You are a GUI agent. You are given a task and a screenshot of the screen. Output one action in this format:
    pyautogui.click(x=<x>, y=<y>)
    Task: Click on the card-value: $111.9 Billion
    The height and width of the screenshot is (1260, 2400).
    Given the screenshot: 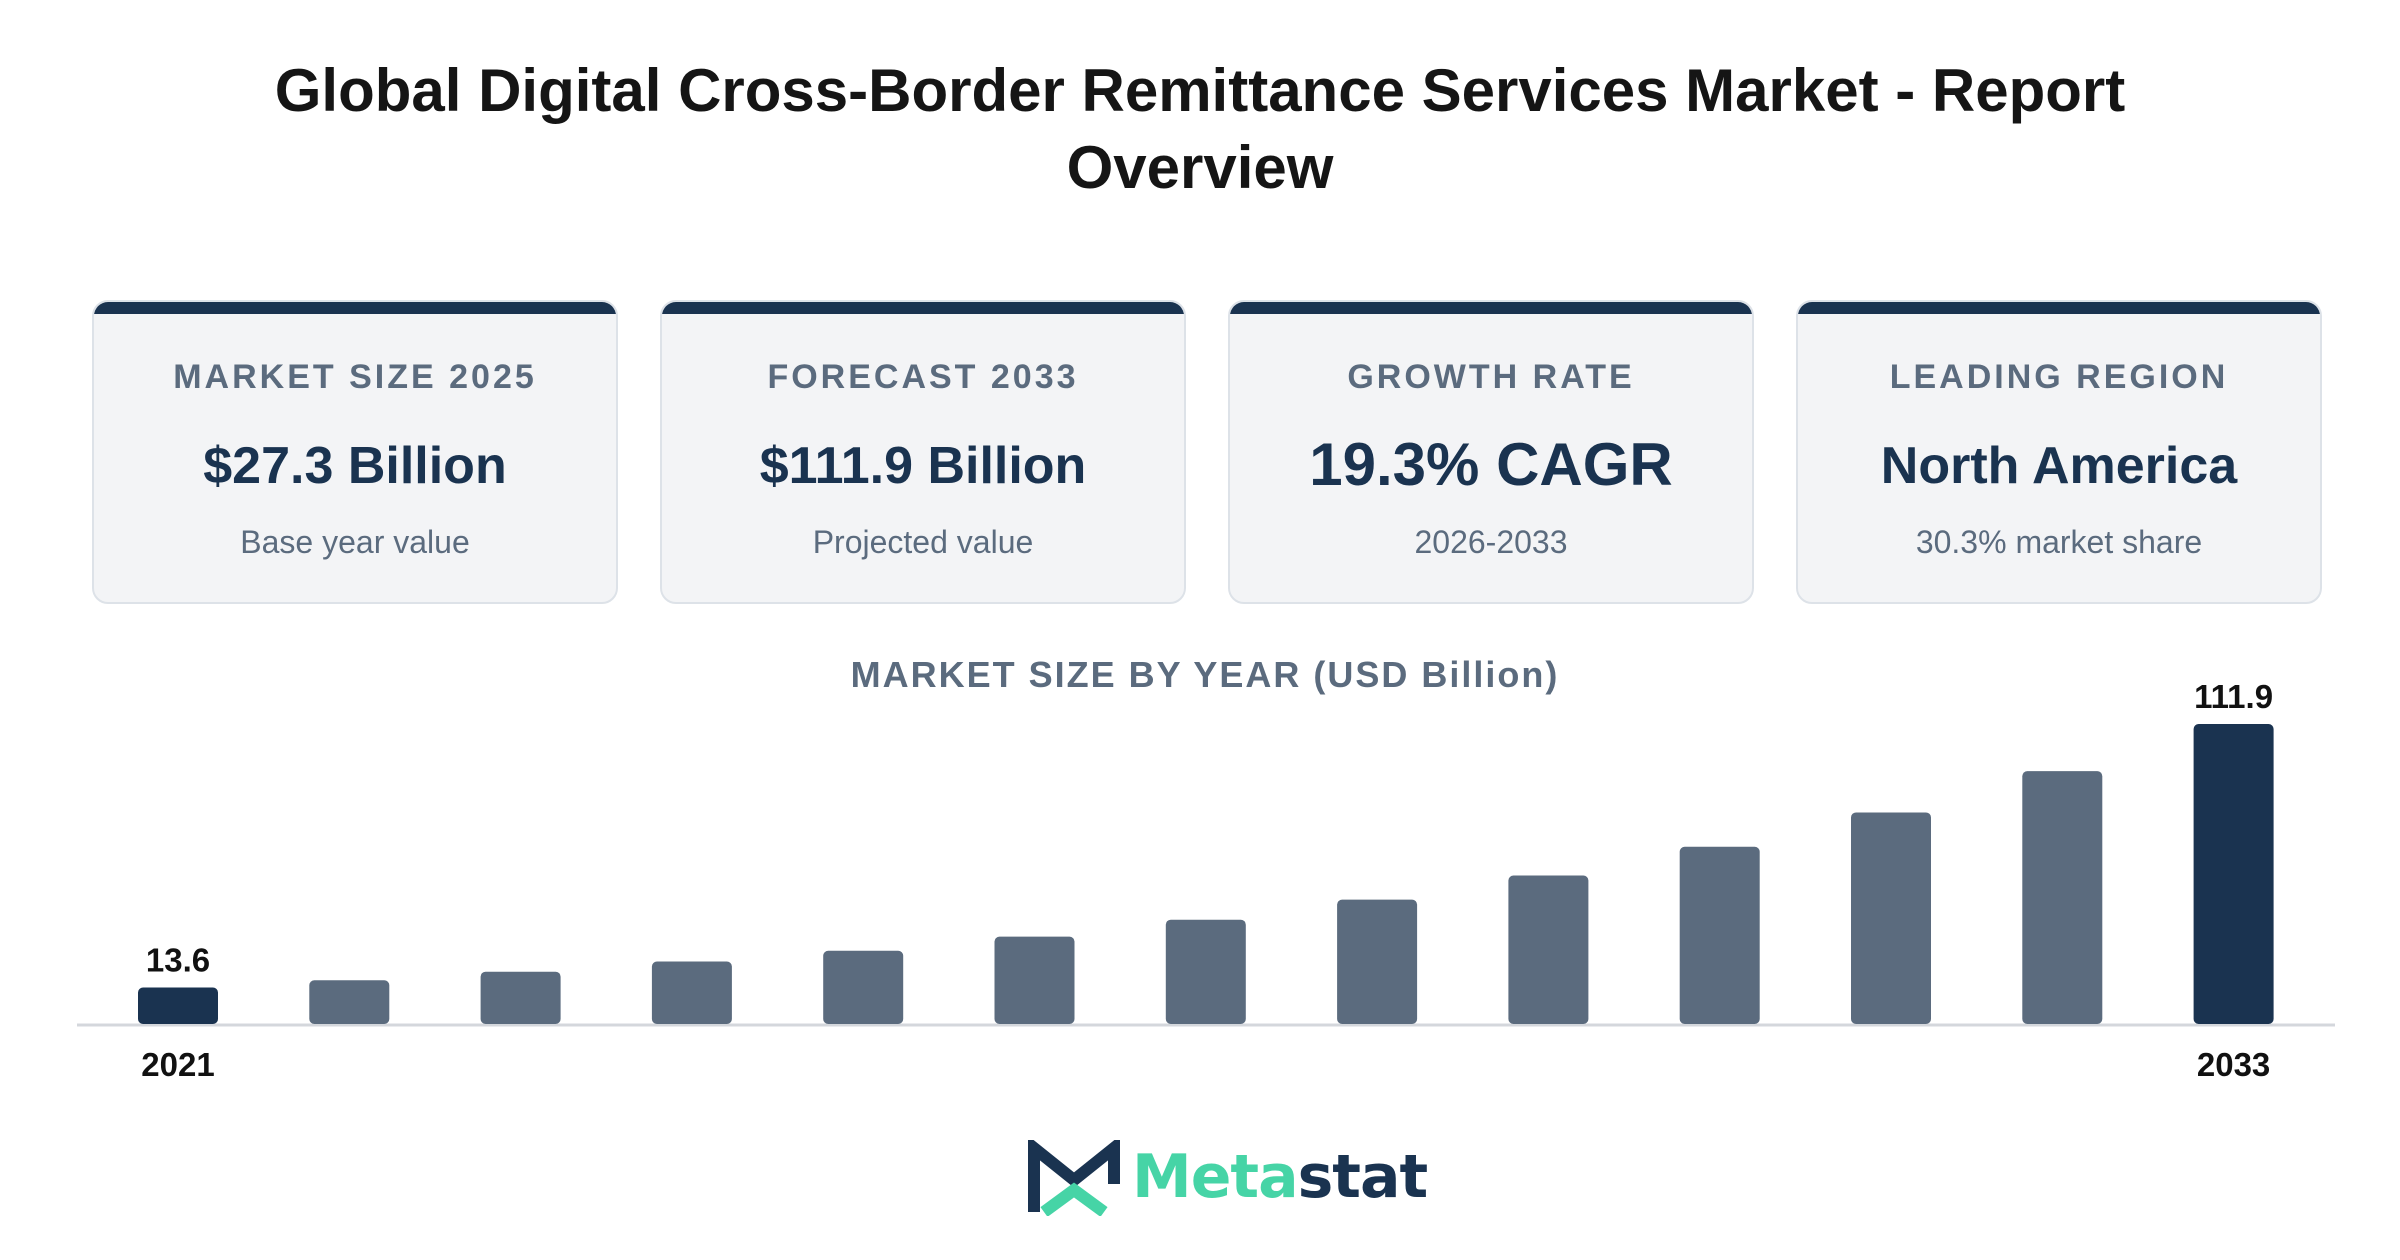 What is the action you would take?
    pyautogui.click(x=923, y=466)
    